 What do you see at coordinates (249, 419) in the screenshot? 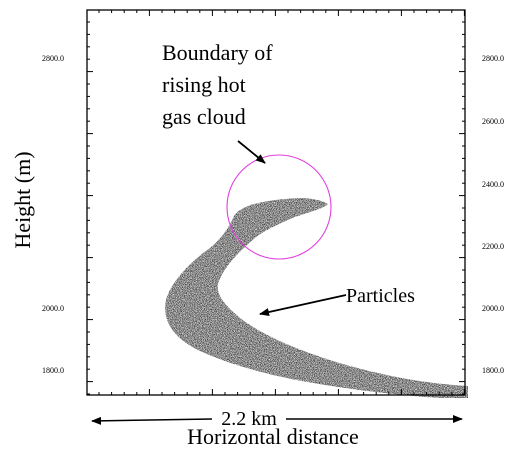
I see `scale-label: 2.2 km` at bounding box center [249, 419].